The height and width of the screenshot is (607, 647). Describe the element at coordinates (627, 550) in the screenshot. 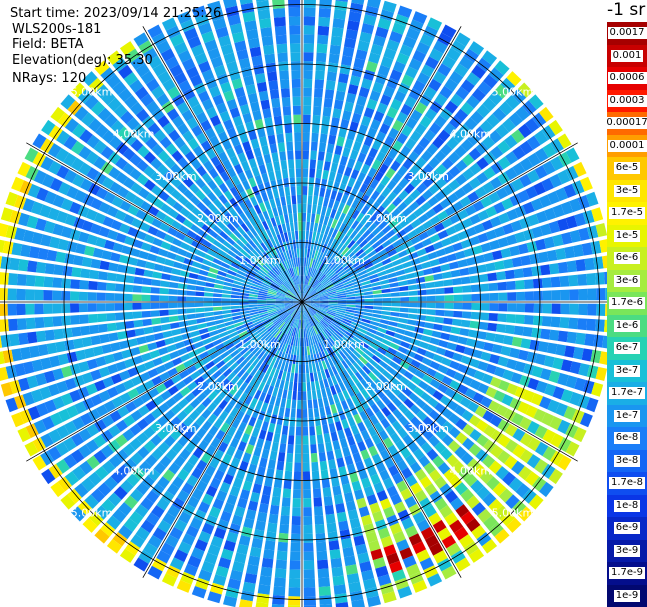

I see `colorbar-tick-label: 3e-9` at that location.